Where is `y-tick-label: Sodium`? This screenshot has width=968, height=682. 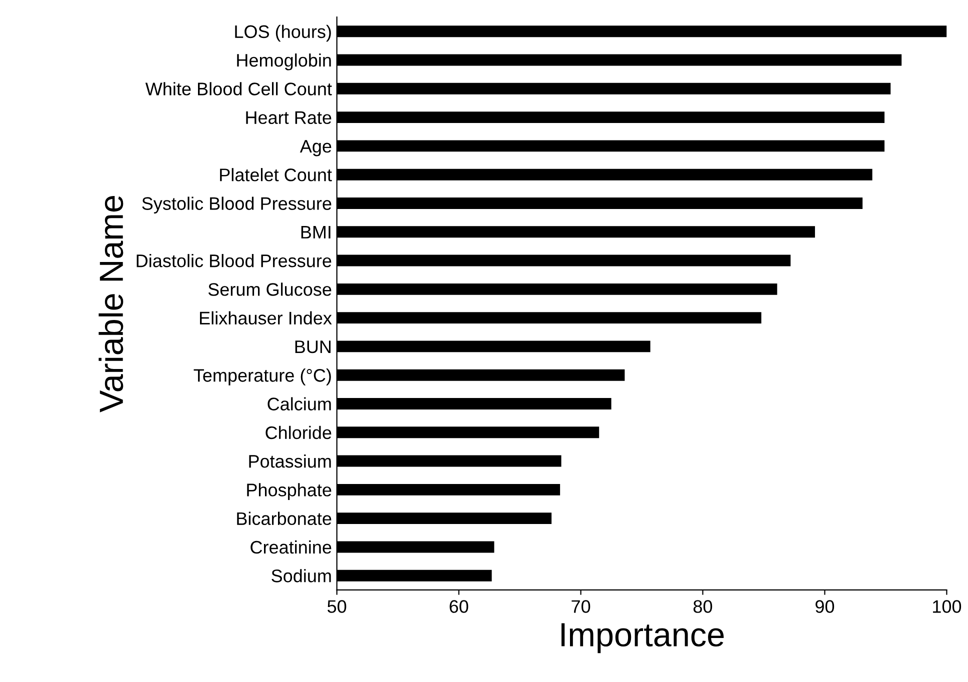 y-tick-label: Sodium is located at coordinates (301, 575).